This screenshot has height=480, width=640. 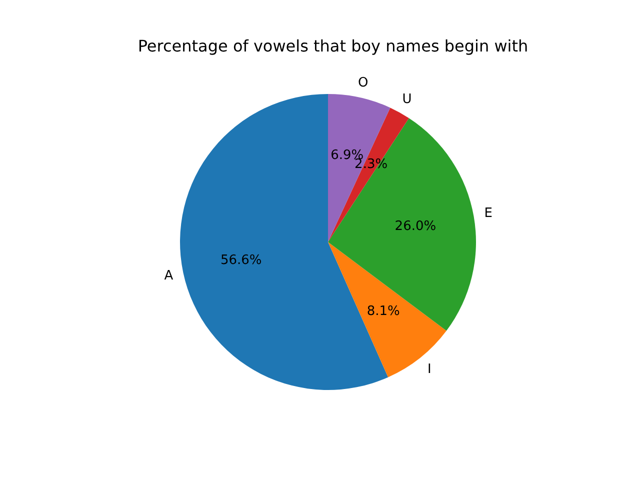 I want to click on slice-label: E, so click(x=488, y=214).